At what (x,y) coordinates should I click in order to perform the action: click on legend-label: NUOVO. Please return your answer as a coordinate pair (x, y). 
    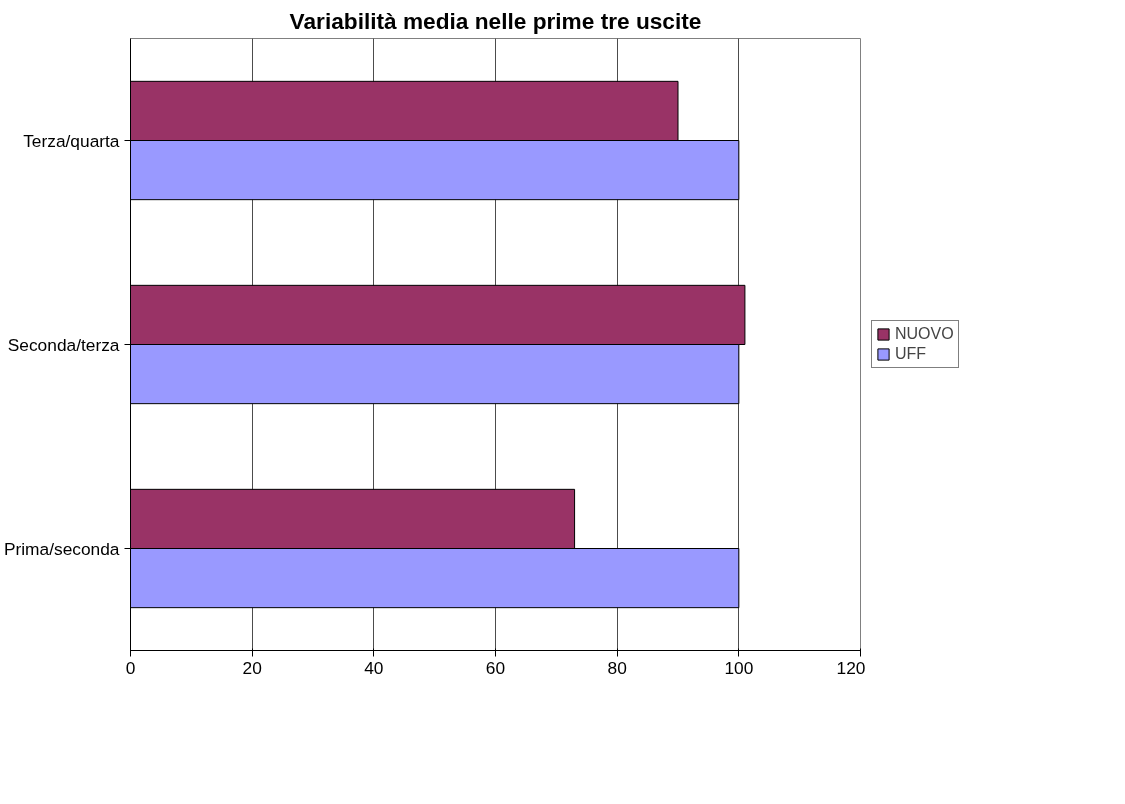
    Looking at the image, I should click on (924, 334).